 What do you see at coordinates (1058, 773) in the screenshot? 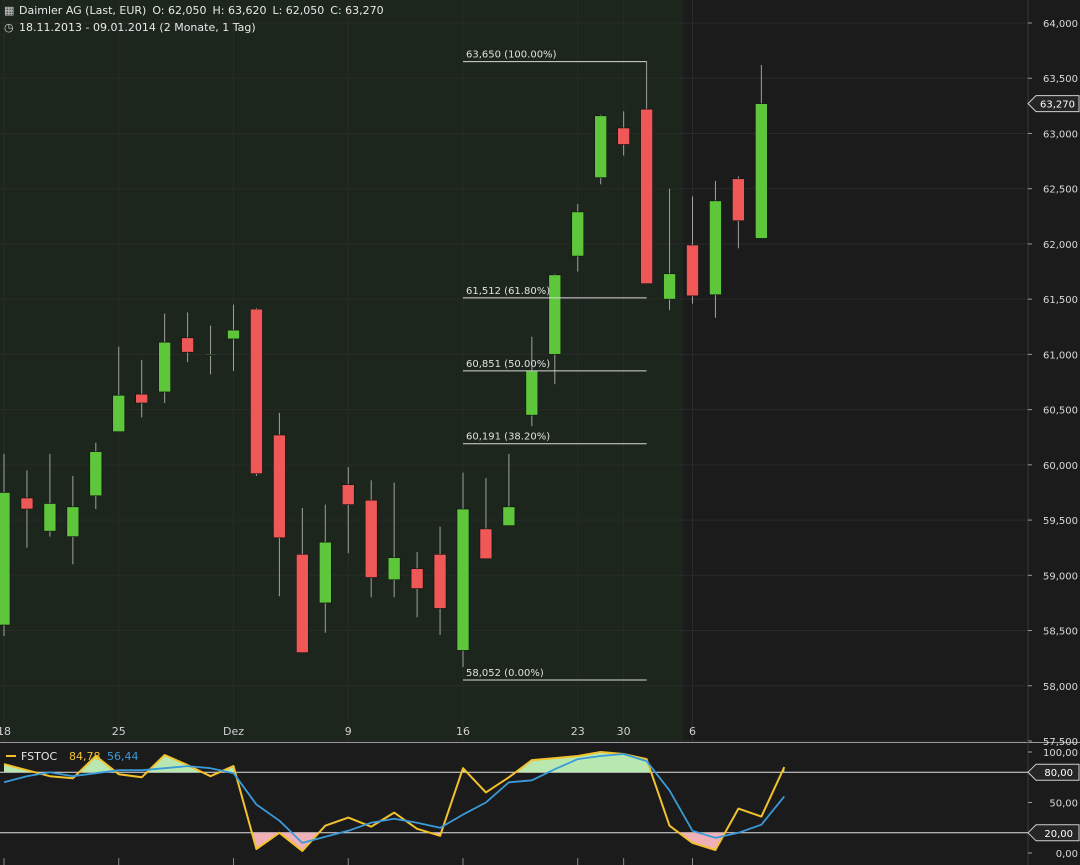
I see `stoch-reference-label: 80,00` at bounding box center [1058, 773].